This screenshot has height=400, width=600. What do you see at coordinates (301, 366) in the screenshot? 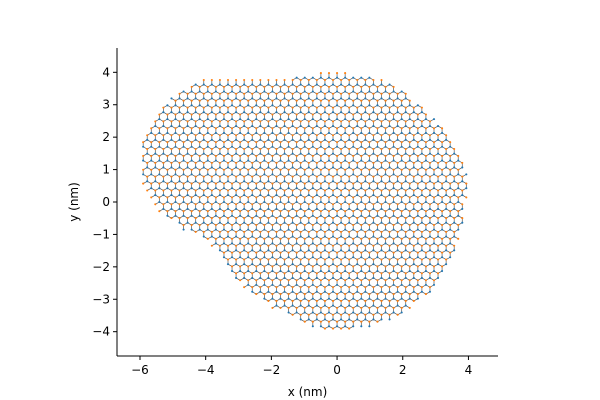
I see `x-ticks: −6 −4 −2 0 2 4` at bounding box center [301, 366].